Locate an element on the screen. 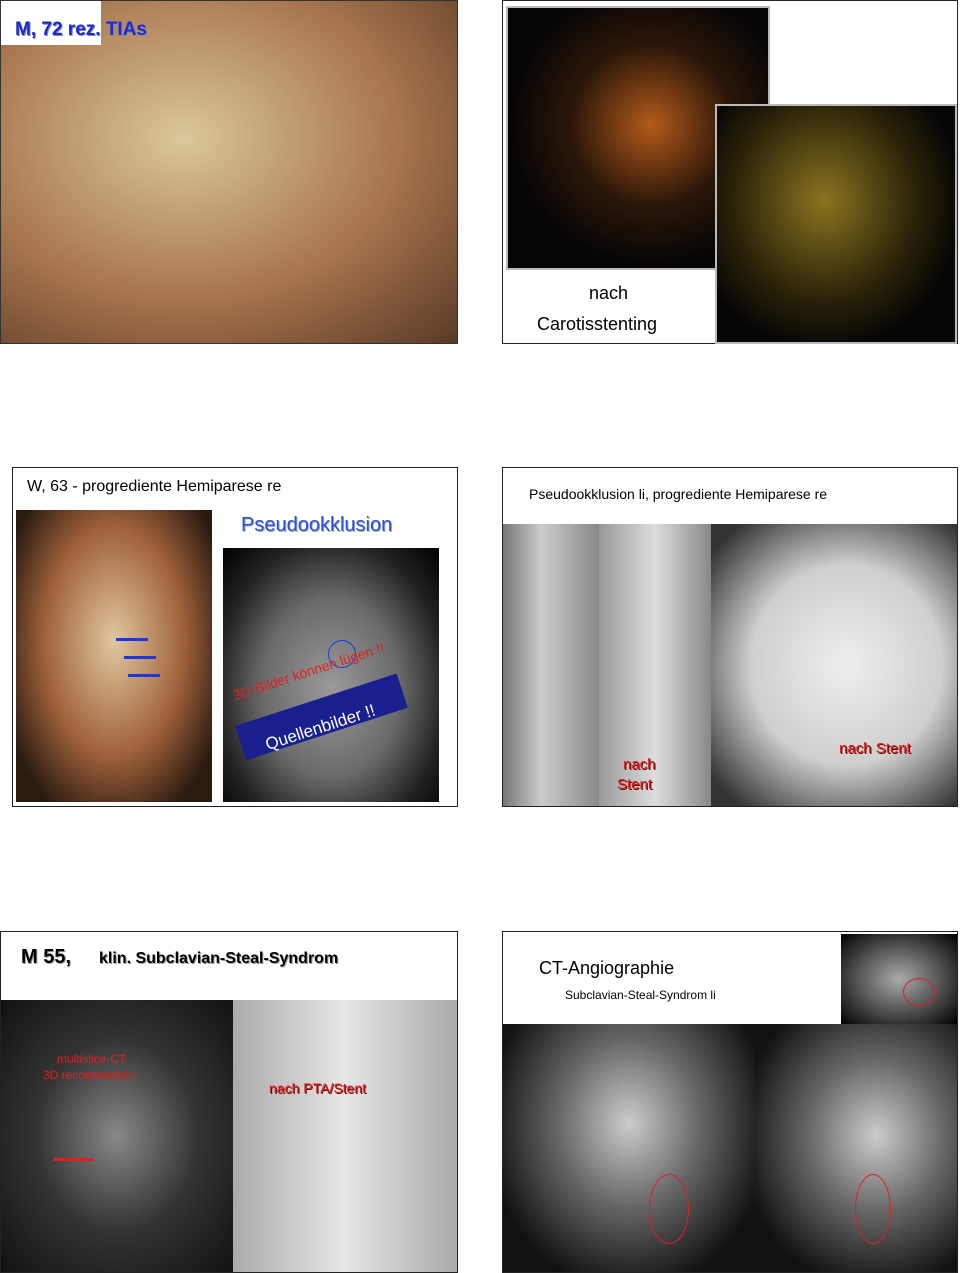 The image size is (960, 1273). subtitle: klin. Subclavian-Steal-Syndrom is located at coordinates (219, 958).